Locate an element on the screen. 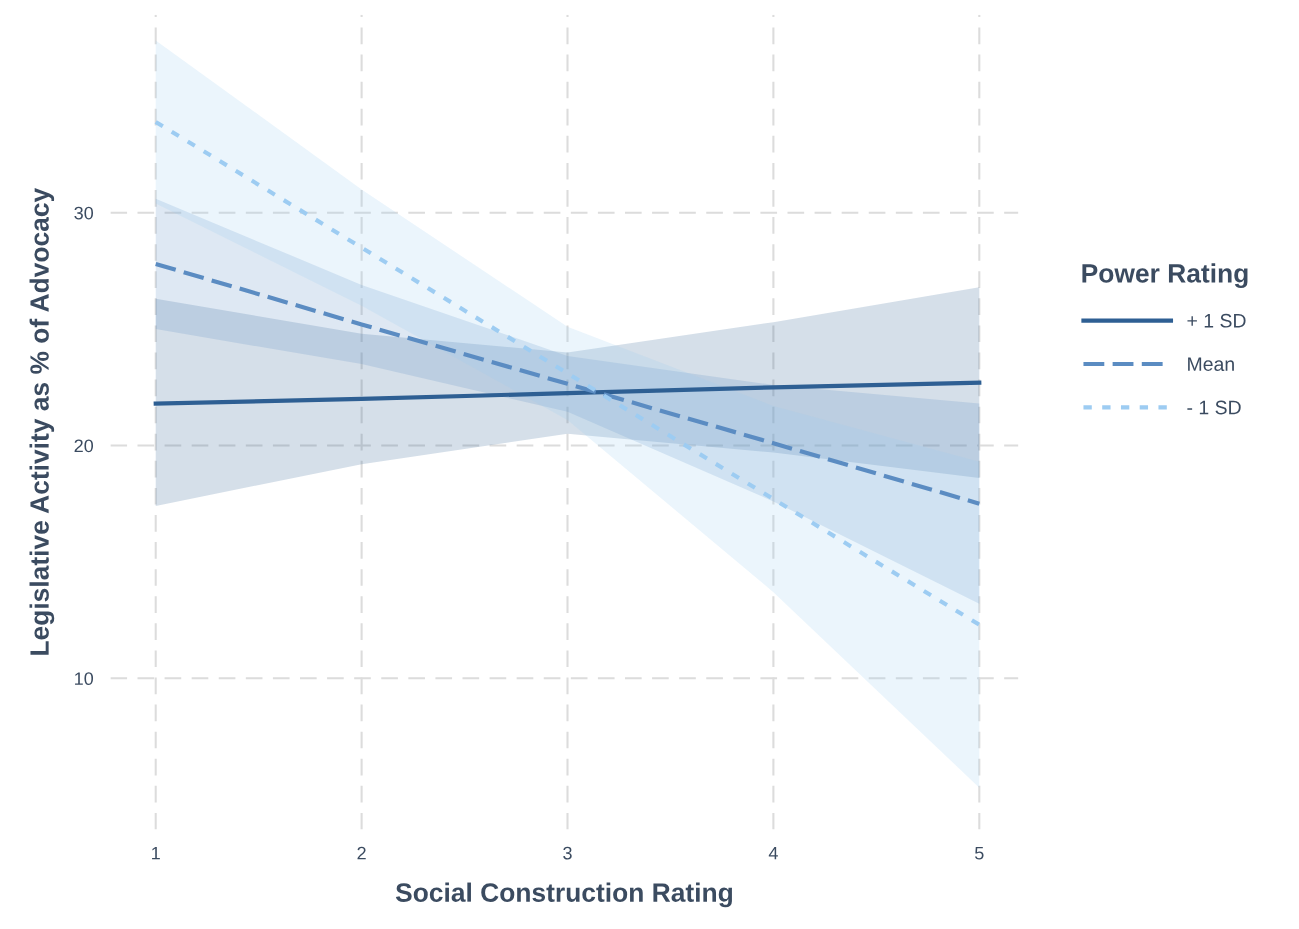 Image resolution: width=1299 pixels, height=929 pixels. y-axis-title: Legislative Activity as % of Advocacy is located at coordinates (42, 421).